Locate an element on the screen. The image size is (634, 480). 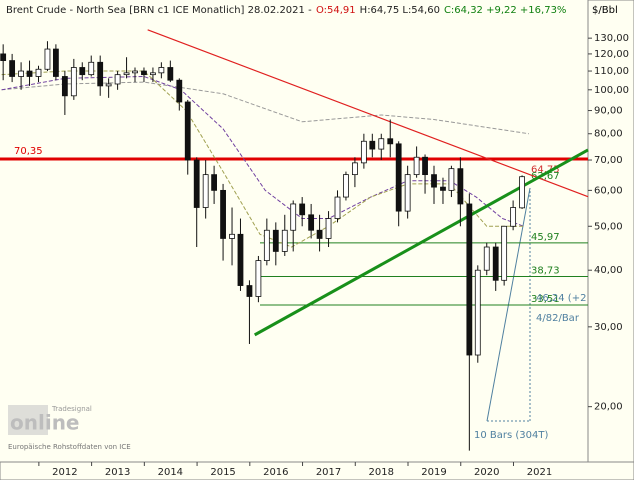
title-part: O:54,91 is located at coordinates (336, 10).